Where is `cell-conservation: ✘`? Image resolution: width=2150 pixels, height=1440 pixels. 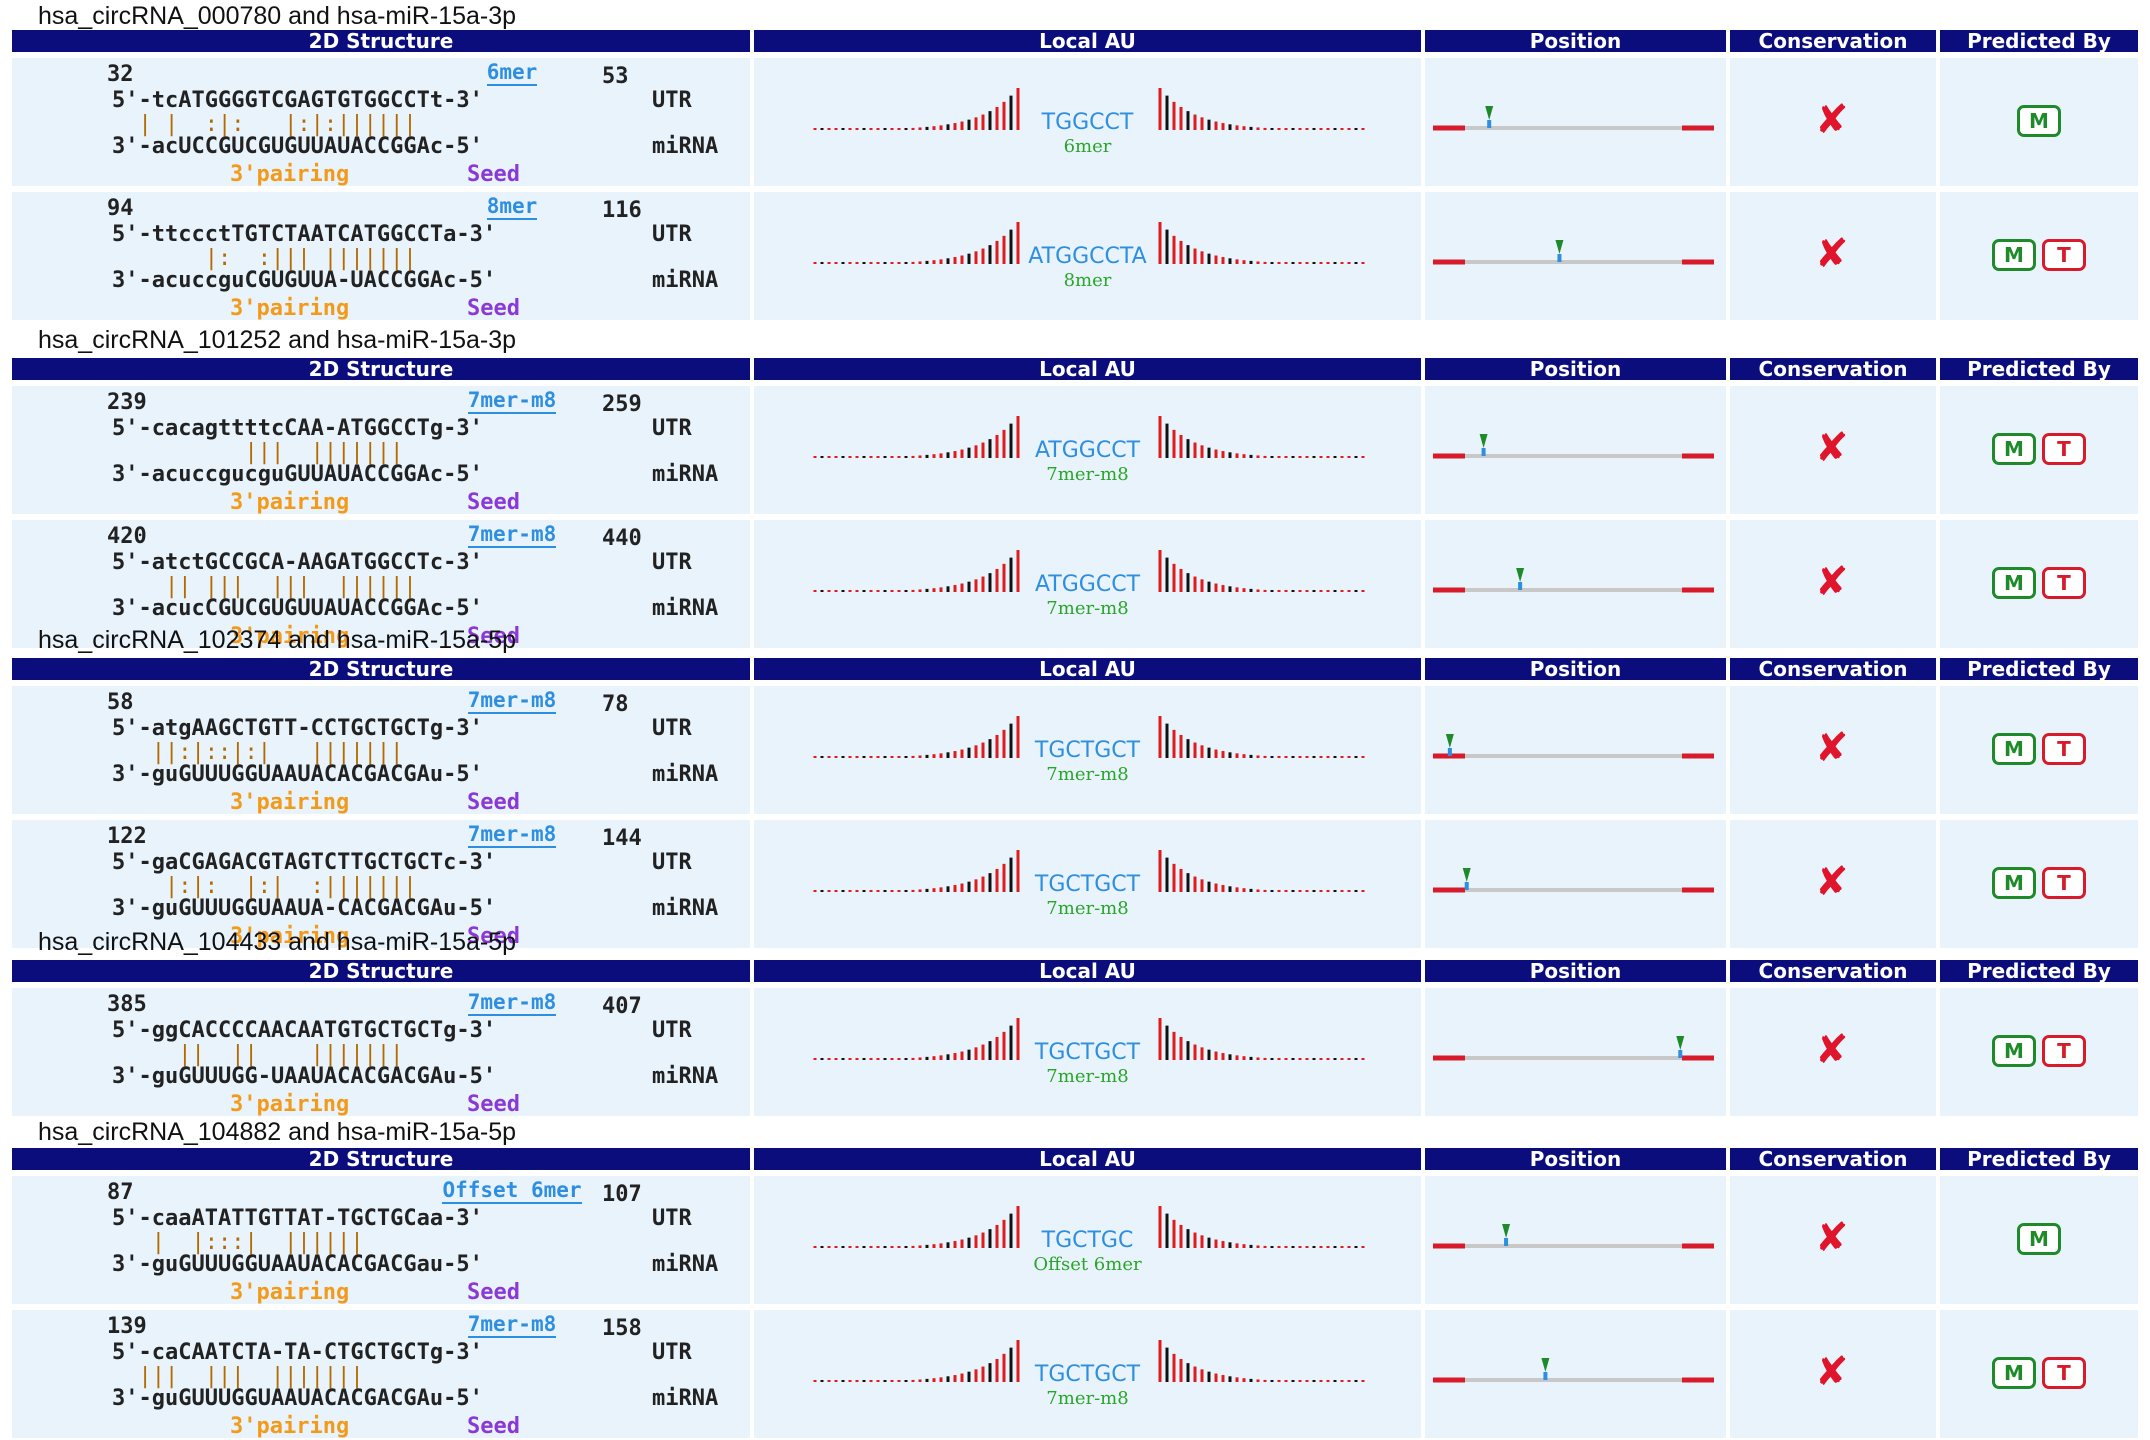 cell-conservation: ✘ is located at coordinates (1833, 584).